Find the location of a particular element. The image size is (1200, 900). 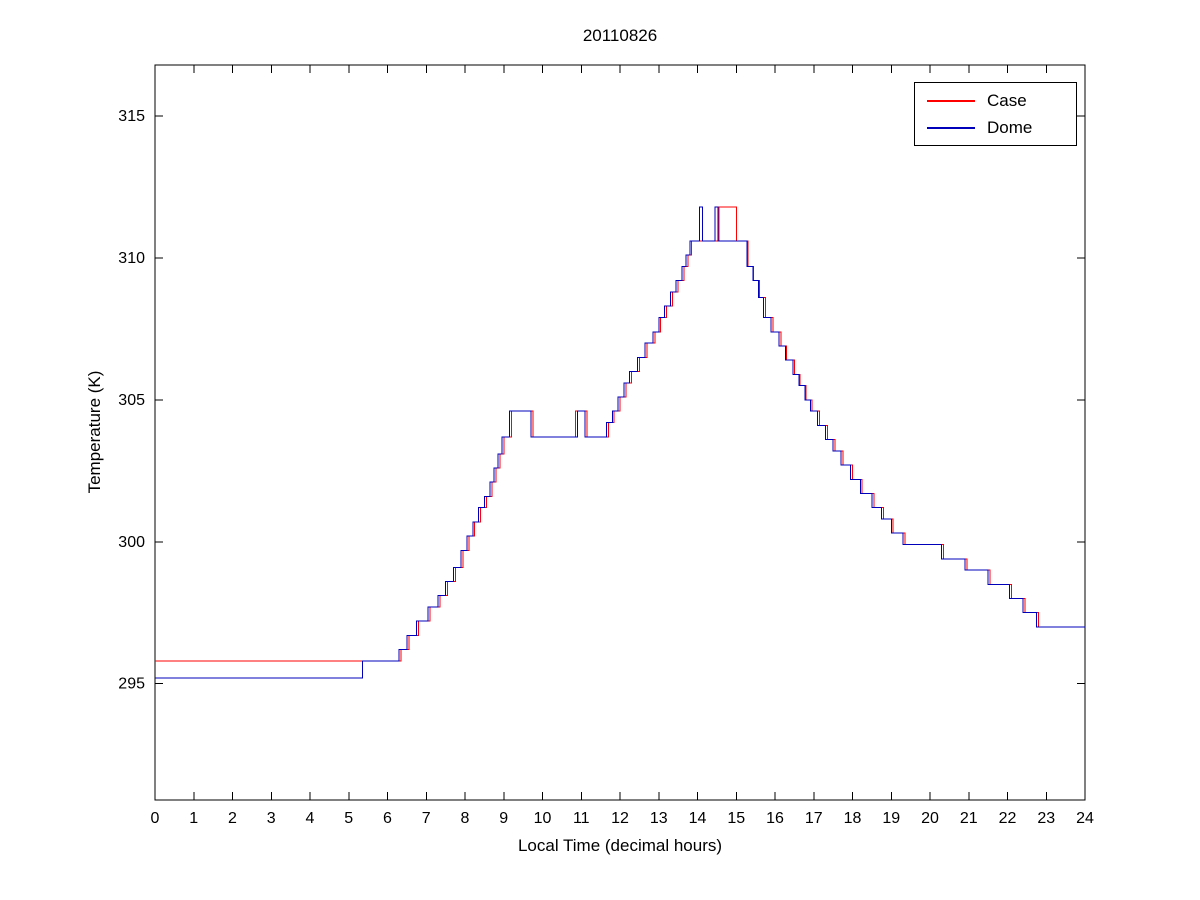

legend-entry-dome: Dome is located at coordinates (995, 128).